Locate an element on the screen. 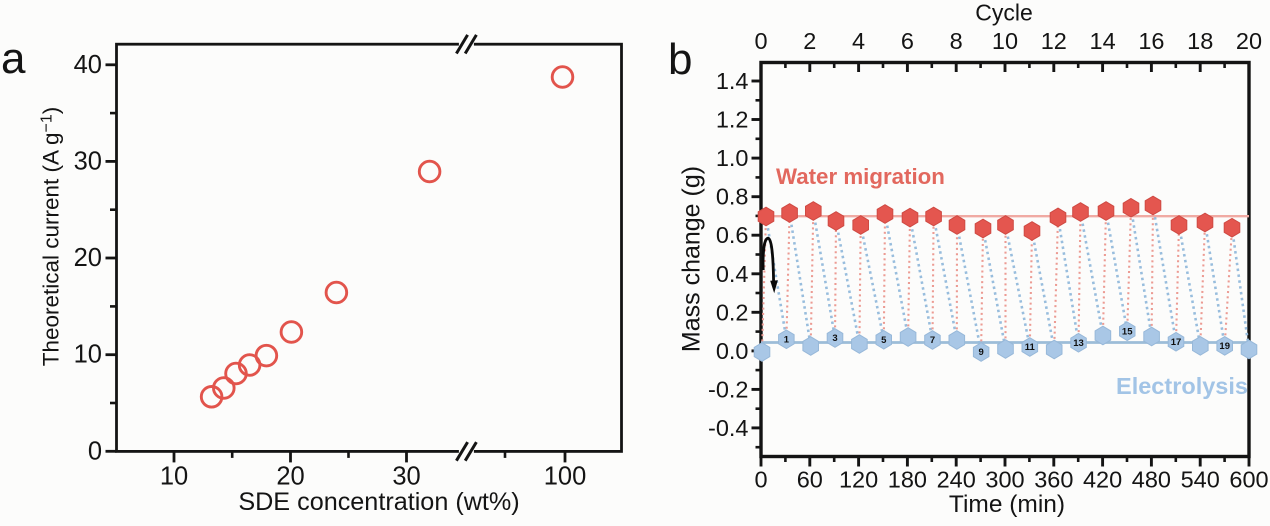  svg-text: 120 is located at coordinates (858, 480).